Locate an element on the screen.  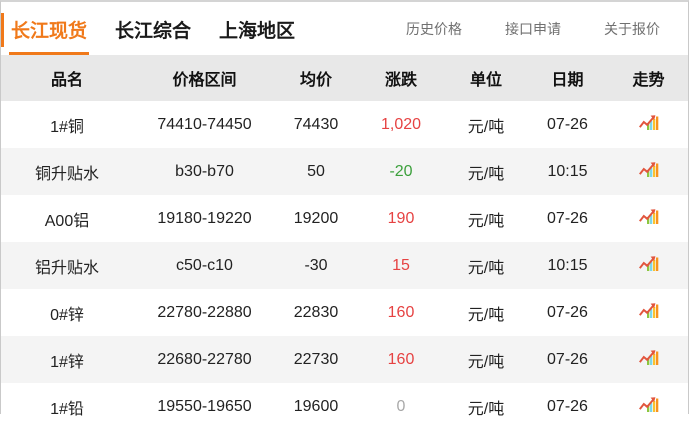
product-name-cell: 0#锌 is located at coordinates (67, 312).